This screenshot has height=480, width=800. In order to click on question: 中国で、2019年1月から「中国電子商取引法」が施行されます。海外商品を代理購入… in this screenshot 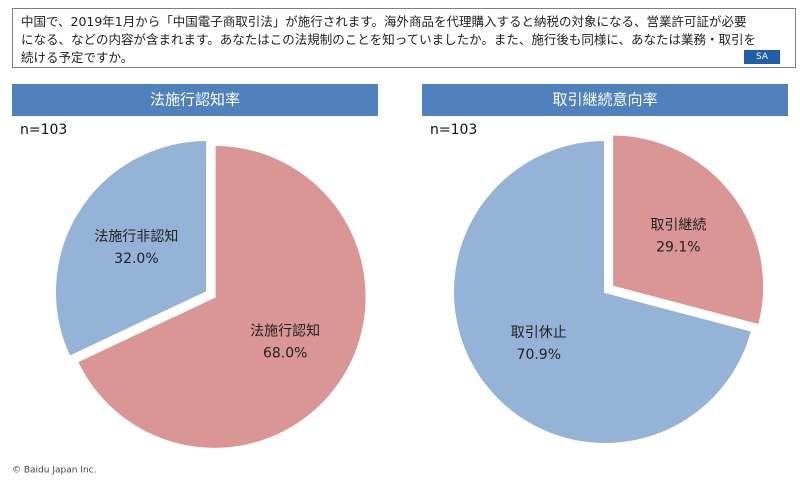, I will do `click(404, 38)`.